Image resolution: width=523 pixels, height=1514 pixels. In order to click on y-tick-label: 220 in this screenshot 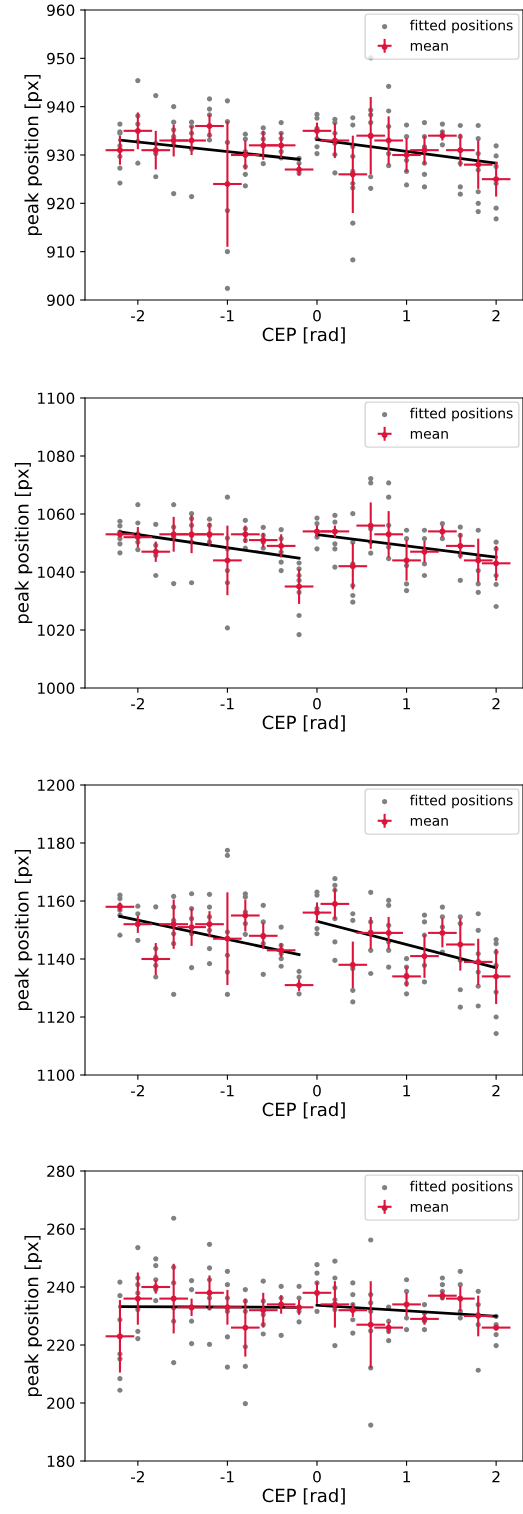, I will do `click(61, 1345)`.